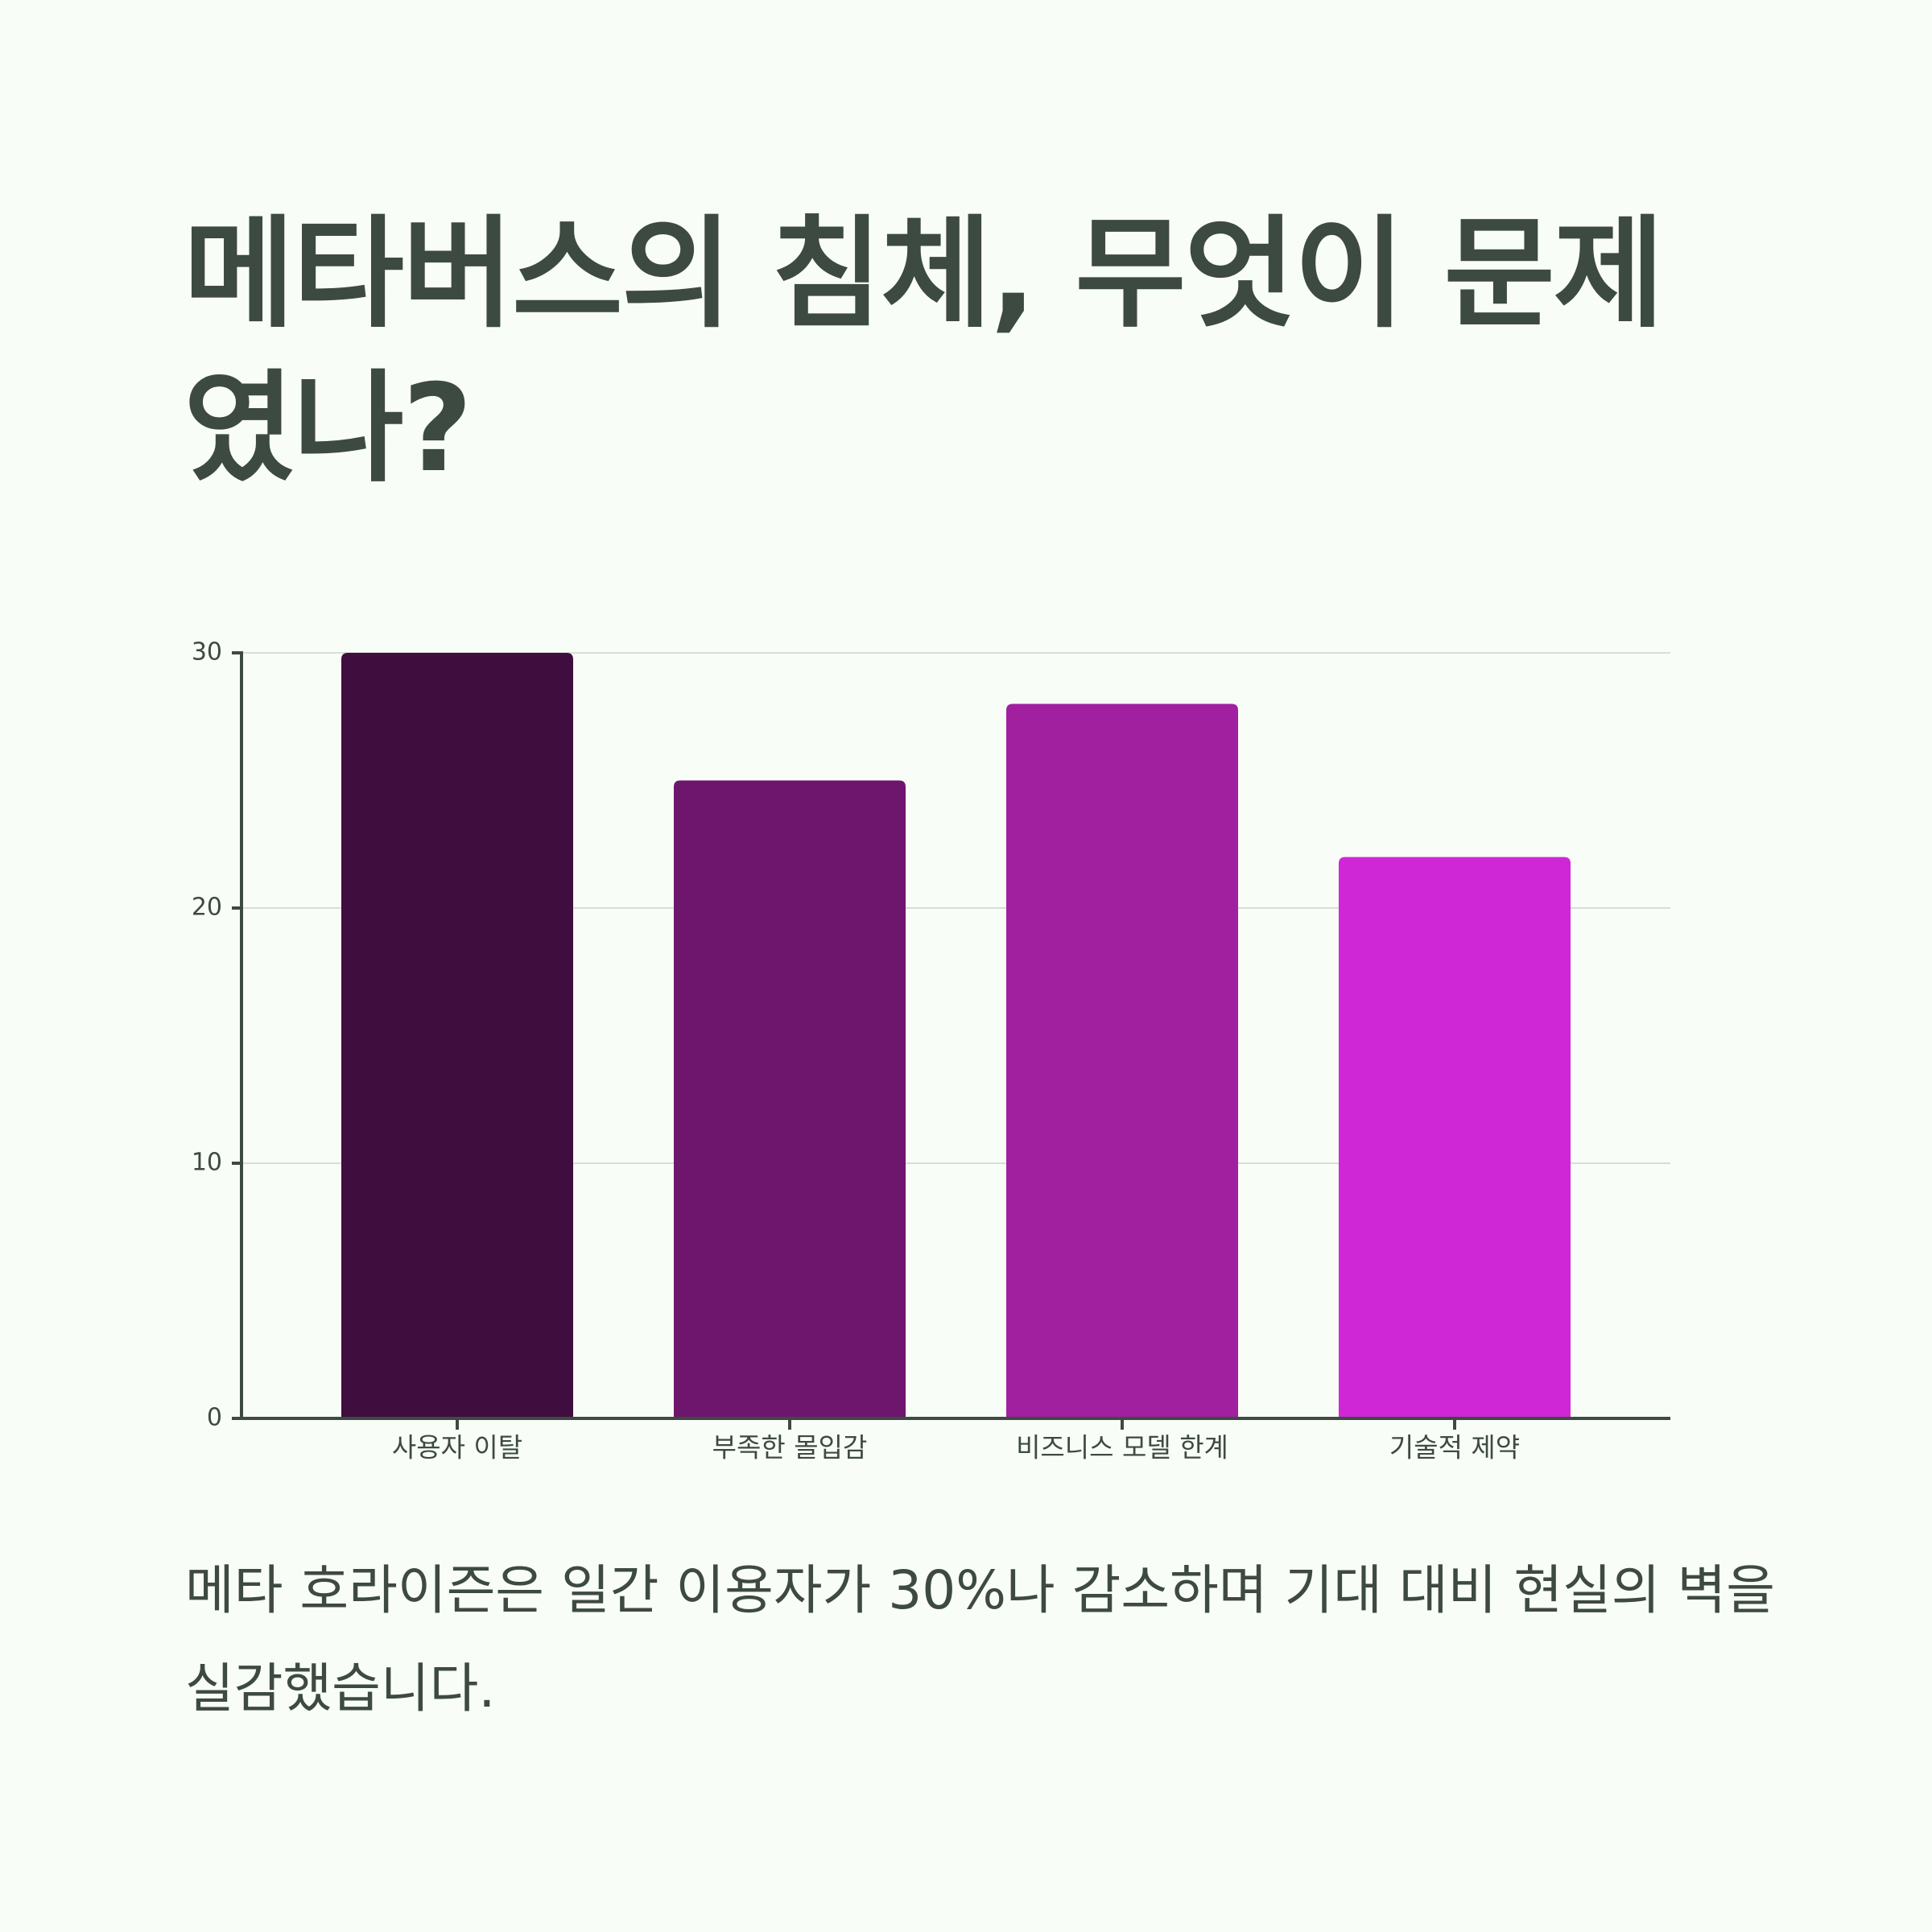  What do you see at coordinates (207, 908) in the screenshot?
I see `y-tick-label: 20` at bounding box center [207, 908].